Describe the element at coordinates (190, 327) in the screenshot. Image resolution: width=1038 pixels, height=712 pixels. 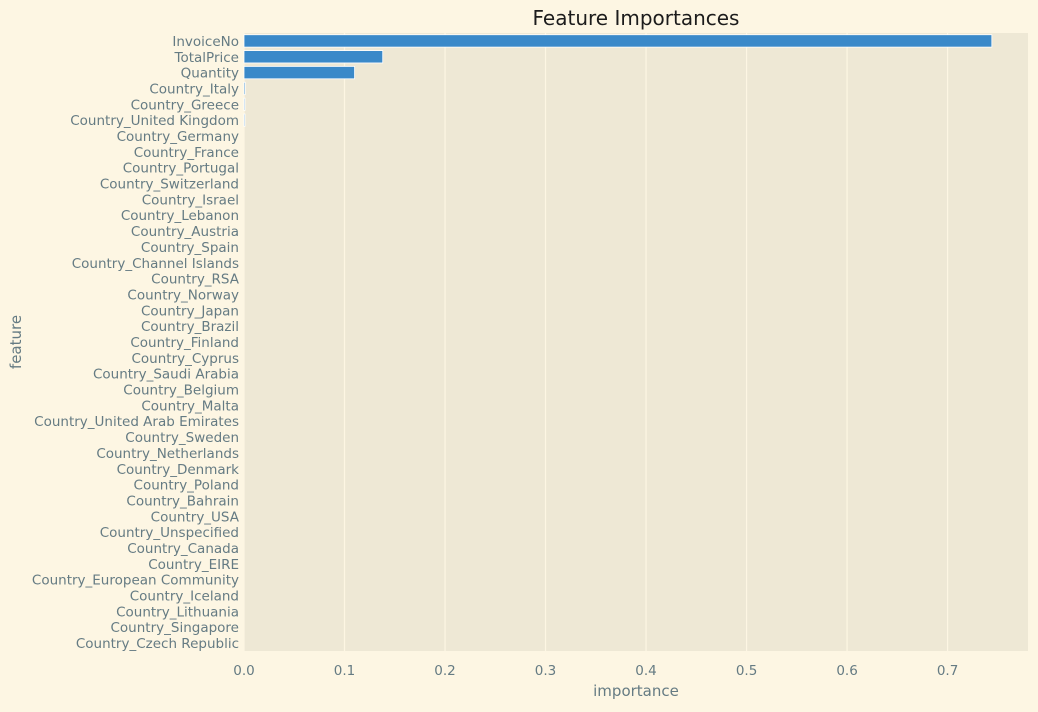
I see `y-tick-label: Country_Brazil` at that location.